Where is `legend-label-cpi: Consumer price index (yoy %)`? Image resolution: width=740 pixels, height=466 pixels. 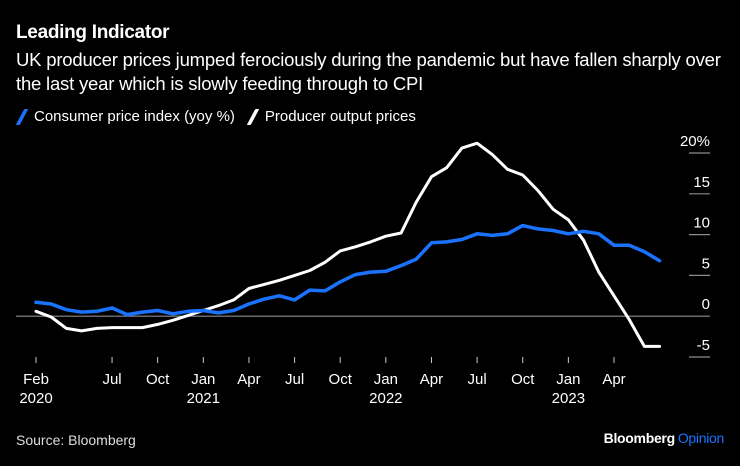 legend-label-cpi: Consumer price index (yoy %) is located at coordinates (134, 116).